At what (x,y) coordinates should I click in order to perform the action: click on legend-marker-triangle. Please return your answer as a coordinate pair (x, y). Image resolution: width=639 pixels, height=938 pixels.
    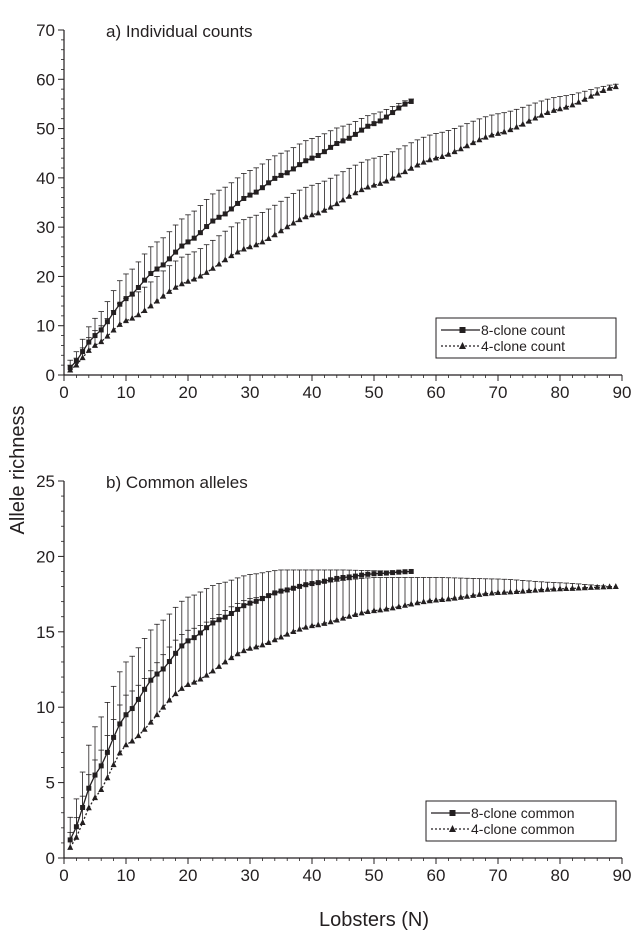
    Looking at the image, I should click on (462, 345).